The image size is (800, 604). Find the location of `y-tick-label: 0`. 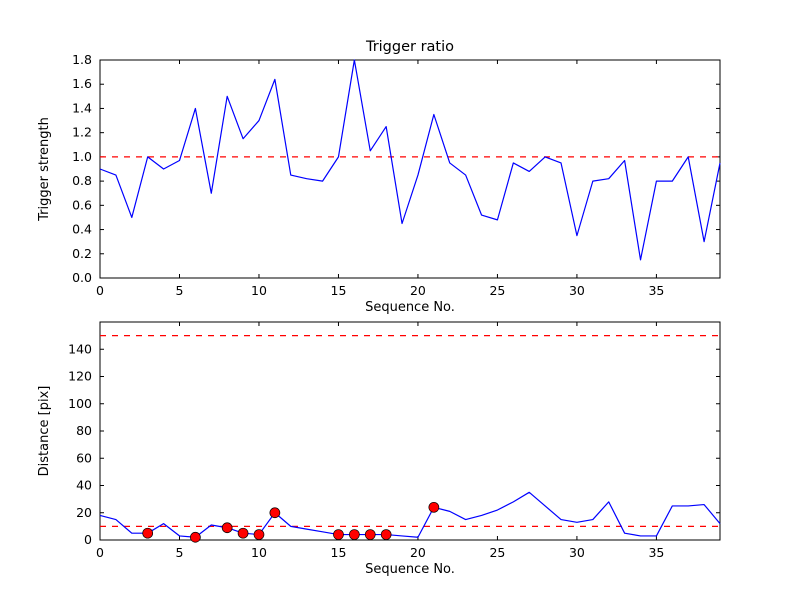

y-tick-label: 0 is located at coordinates (88, 539).